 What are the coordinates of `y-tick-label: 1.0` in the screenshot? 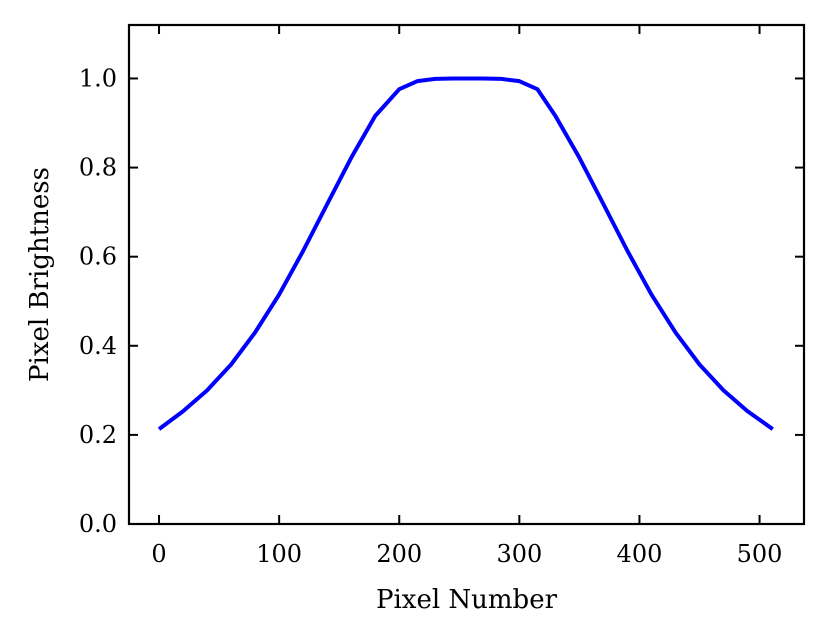 It's located at (98, 78).